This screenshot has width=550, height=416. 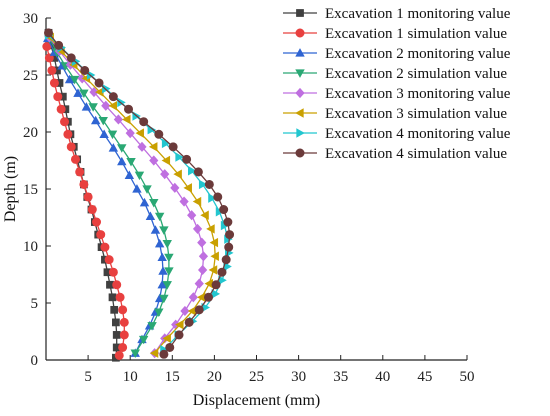 What do you see at coordinates (35, 304) in the screenshot?
I see `y-tick-label: 5` at bounding box center [35, 304].